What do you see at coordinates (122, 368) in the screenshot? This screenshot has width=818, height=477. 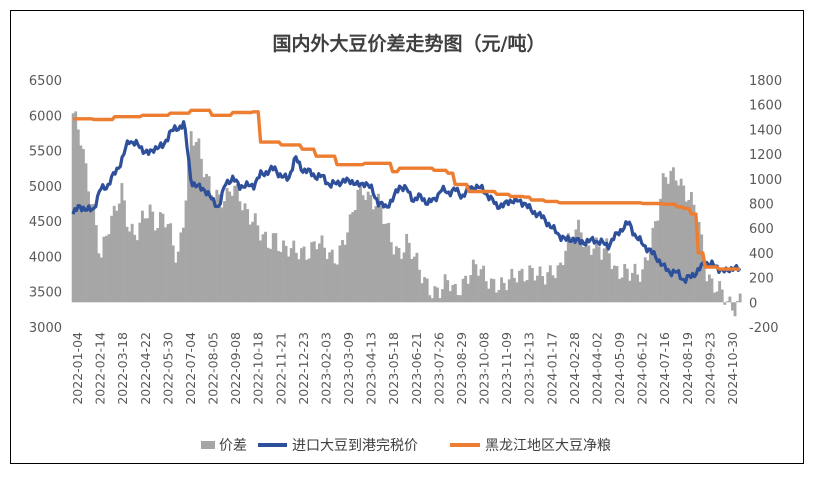 I see `x-tick-label: 2022-03-18` at bounding box center [122, 368].